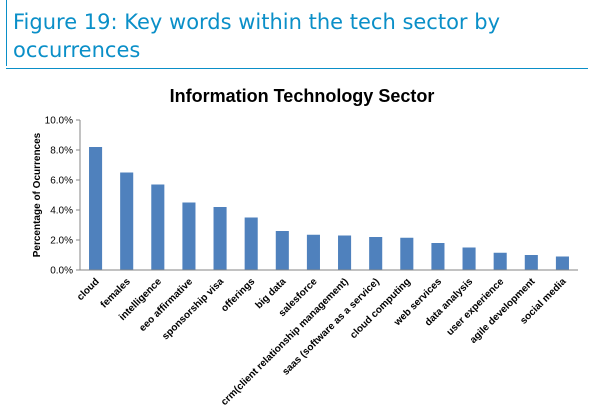  What do you see at coordinates (61, 151) in the screenshot?
I see `y-tick-label: 8.0%` at bounding box center [61, 151].